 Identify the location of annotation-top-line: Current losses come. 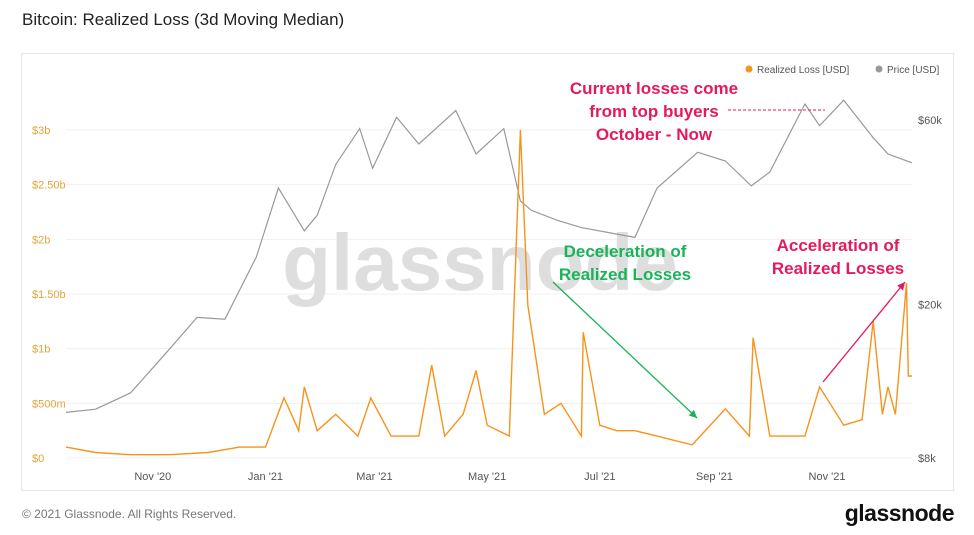
(654, 88).